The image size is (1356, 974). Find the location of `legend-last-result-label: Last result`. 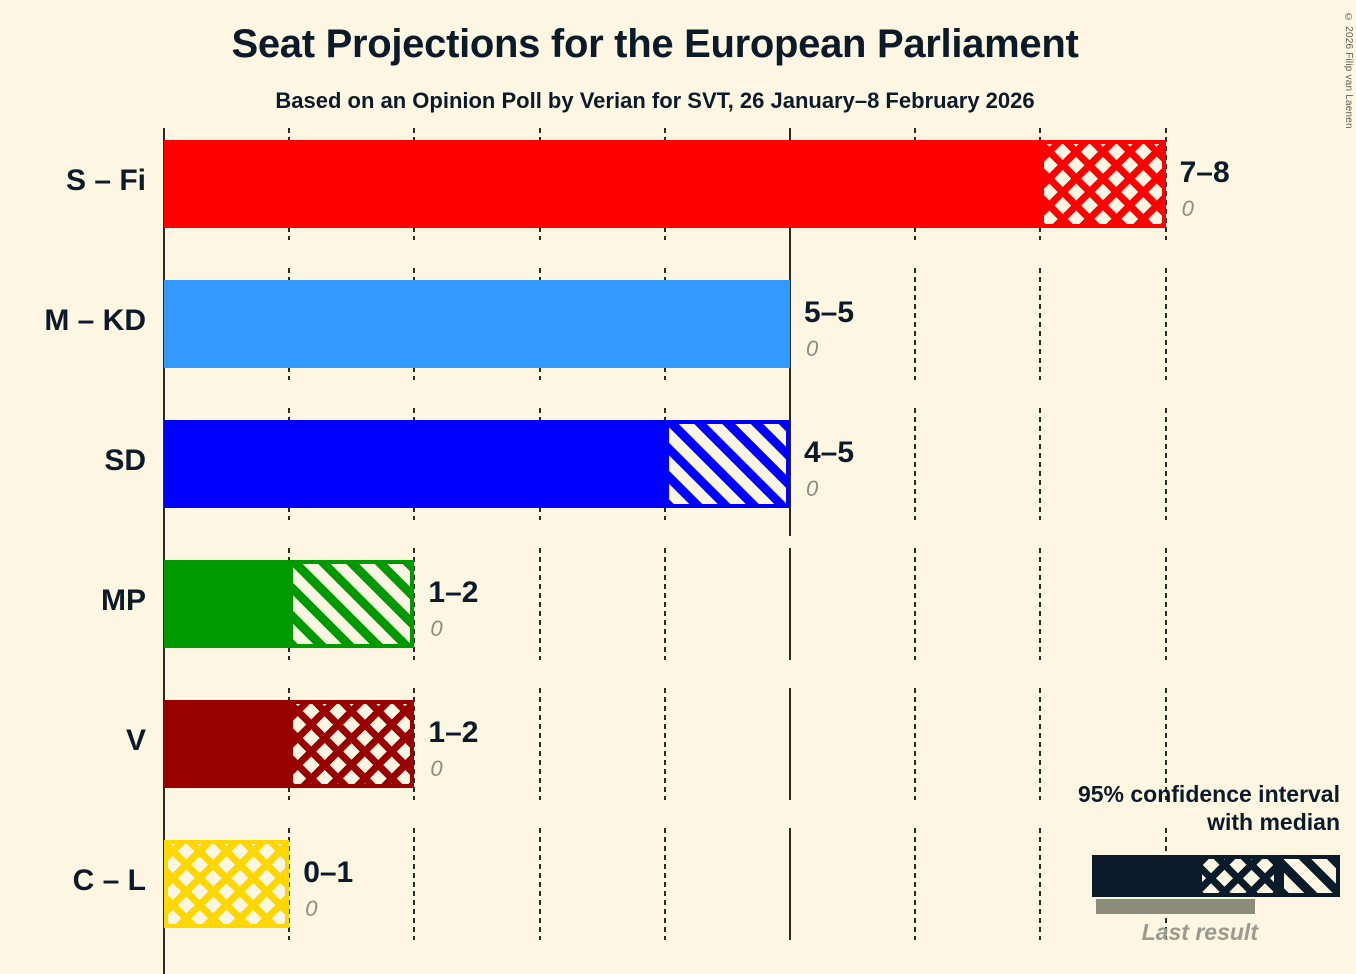

legend-last-result-label: Last result is located at coordinates (1199, 932).